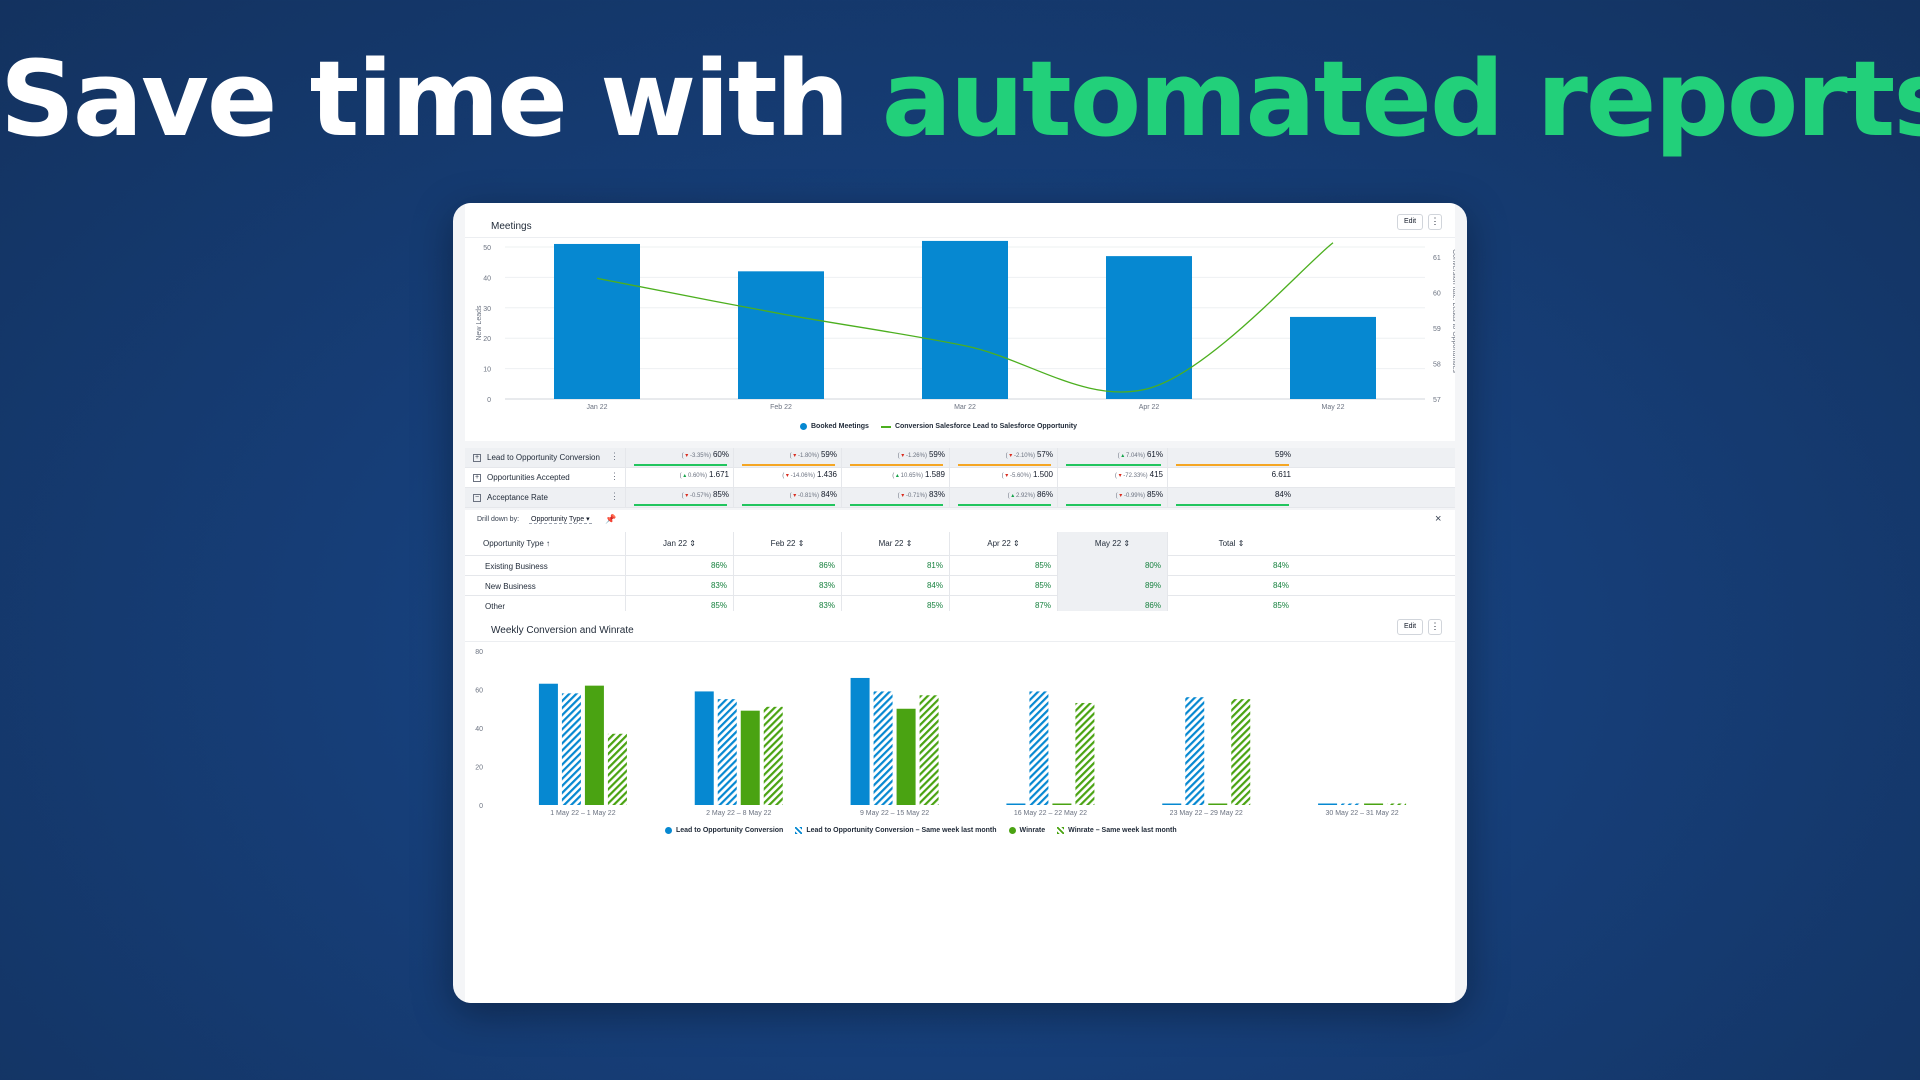  I want to click on legend-lead-conversion: Lead to Opportunity Conversion, so click(724, 830).